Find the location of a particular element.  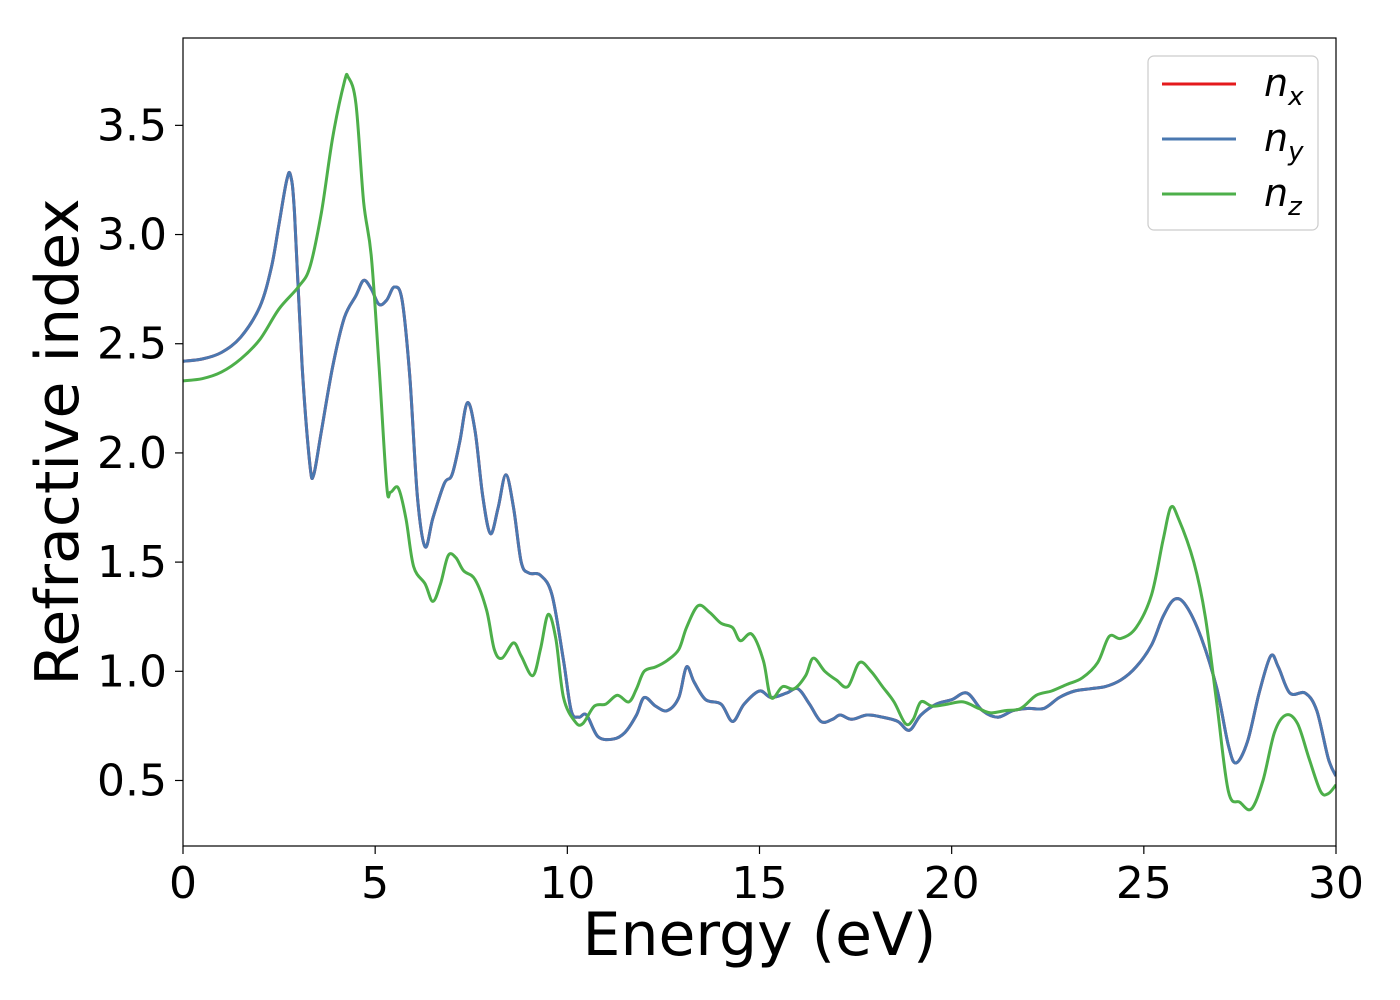

y-tick-label: 1.5 is located at coordinates (132, 562).